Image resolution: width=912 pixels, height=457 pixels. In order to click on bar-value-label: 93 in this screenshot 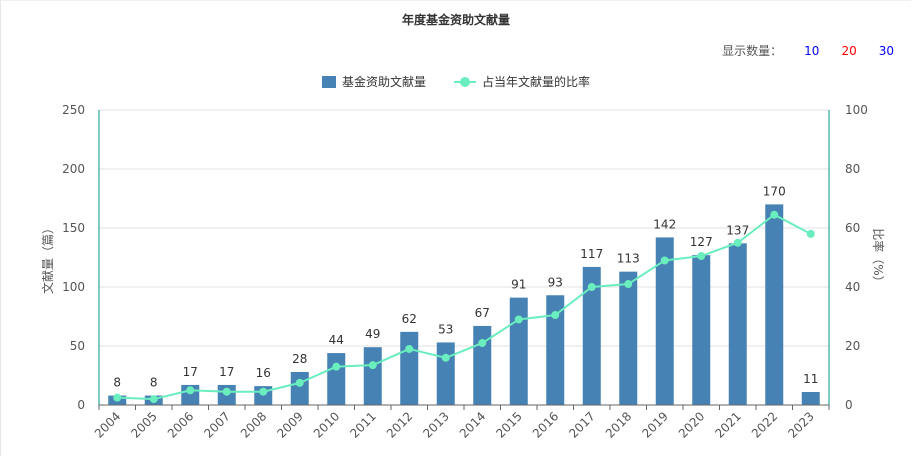, I will do `click(555, 282)`.